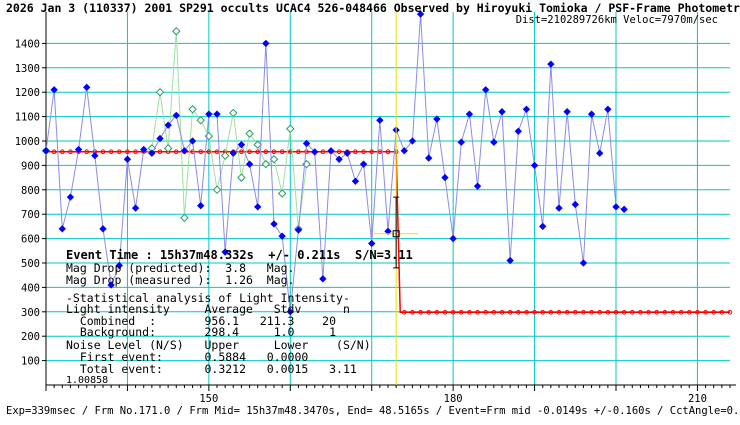 The width and height of the screenshot is (740, 425). I want to click on event-marker, so click(396, 198).